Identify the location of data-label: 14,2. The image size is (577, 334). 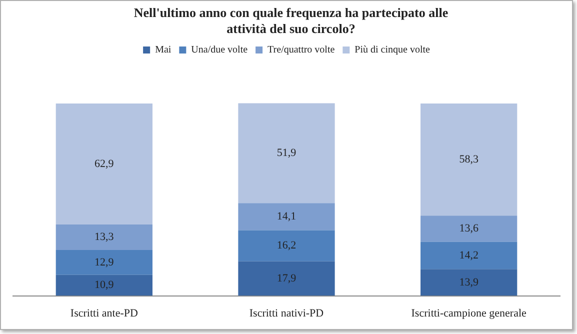
(468, 255).